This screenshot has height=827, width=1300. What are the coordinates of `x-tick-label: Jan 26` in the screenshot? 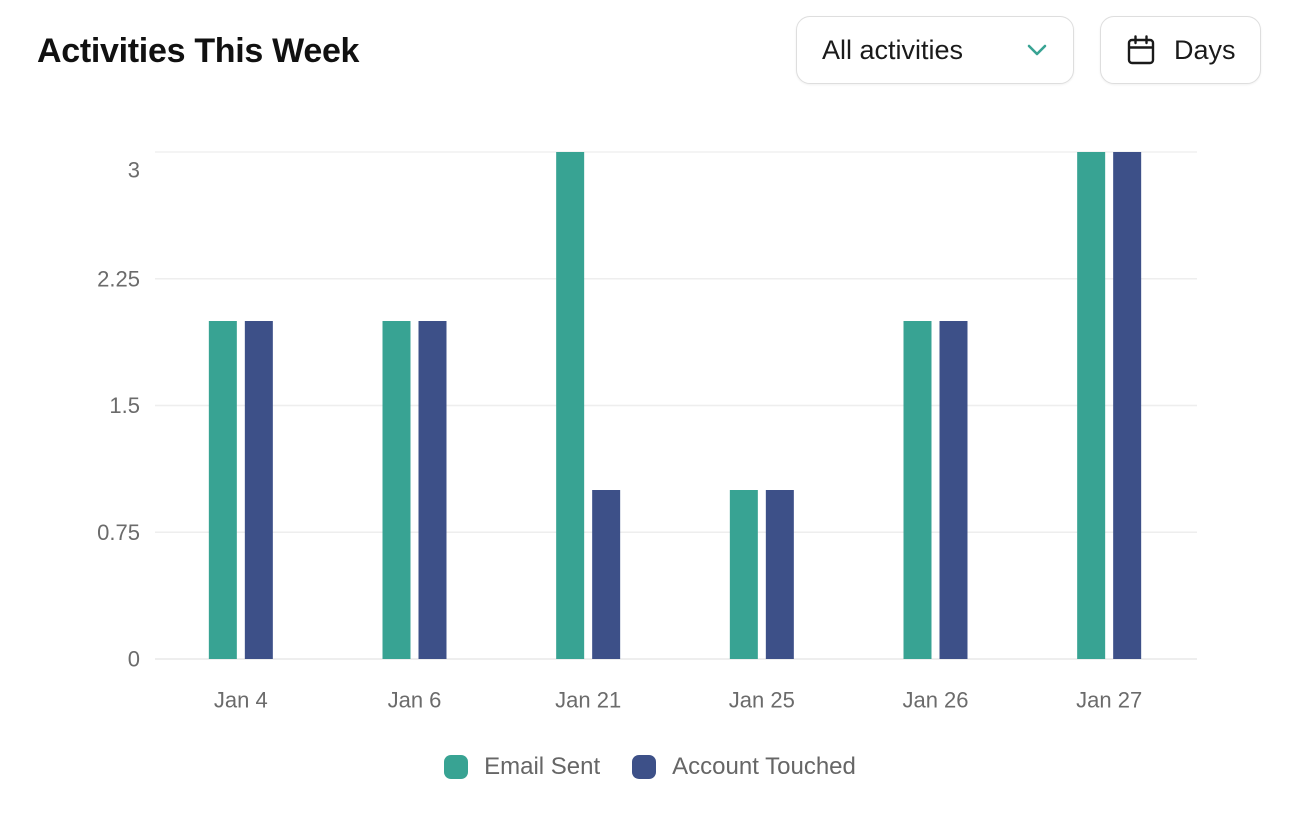 It's located at (935, 700).